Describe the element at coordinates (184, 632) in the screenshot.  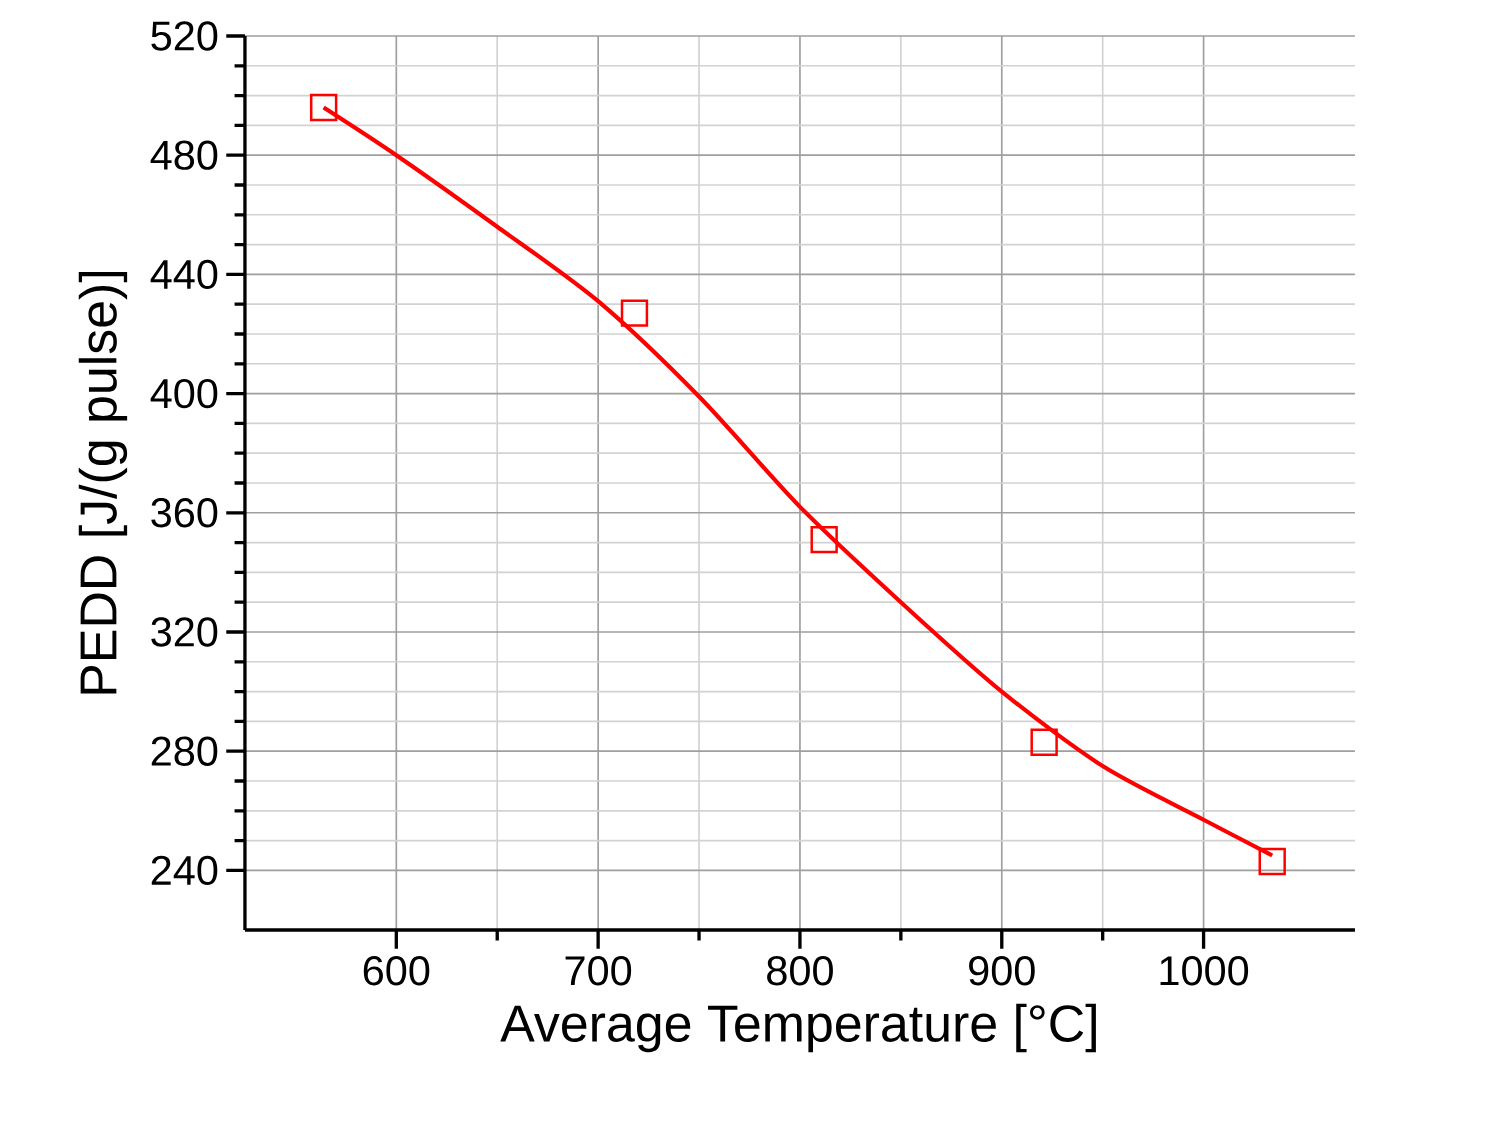
I see `y-tick-label: 320` at that location.